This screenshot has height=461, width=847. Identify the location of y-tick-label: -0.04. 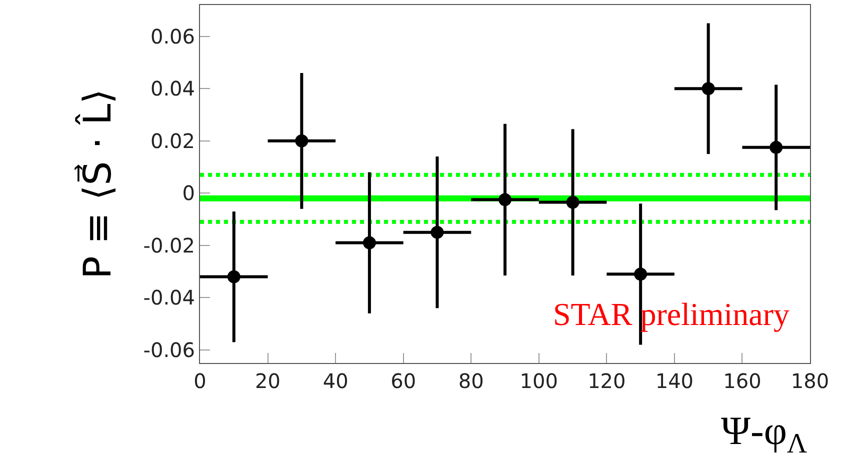
(169, 298).